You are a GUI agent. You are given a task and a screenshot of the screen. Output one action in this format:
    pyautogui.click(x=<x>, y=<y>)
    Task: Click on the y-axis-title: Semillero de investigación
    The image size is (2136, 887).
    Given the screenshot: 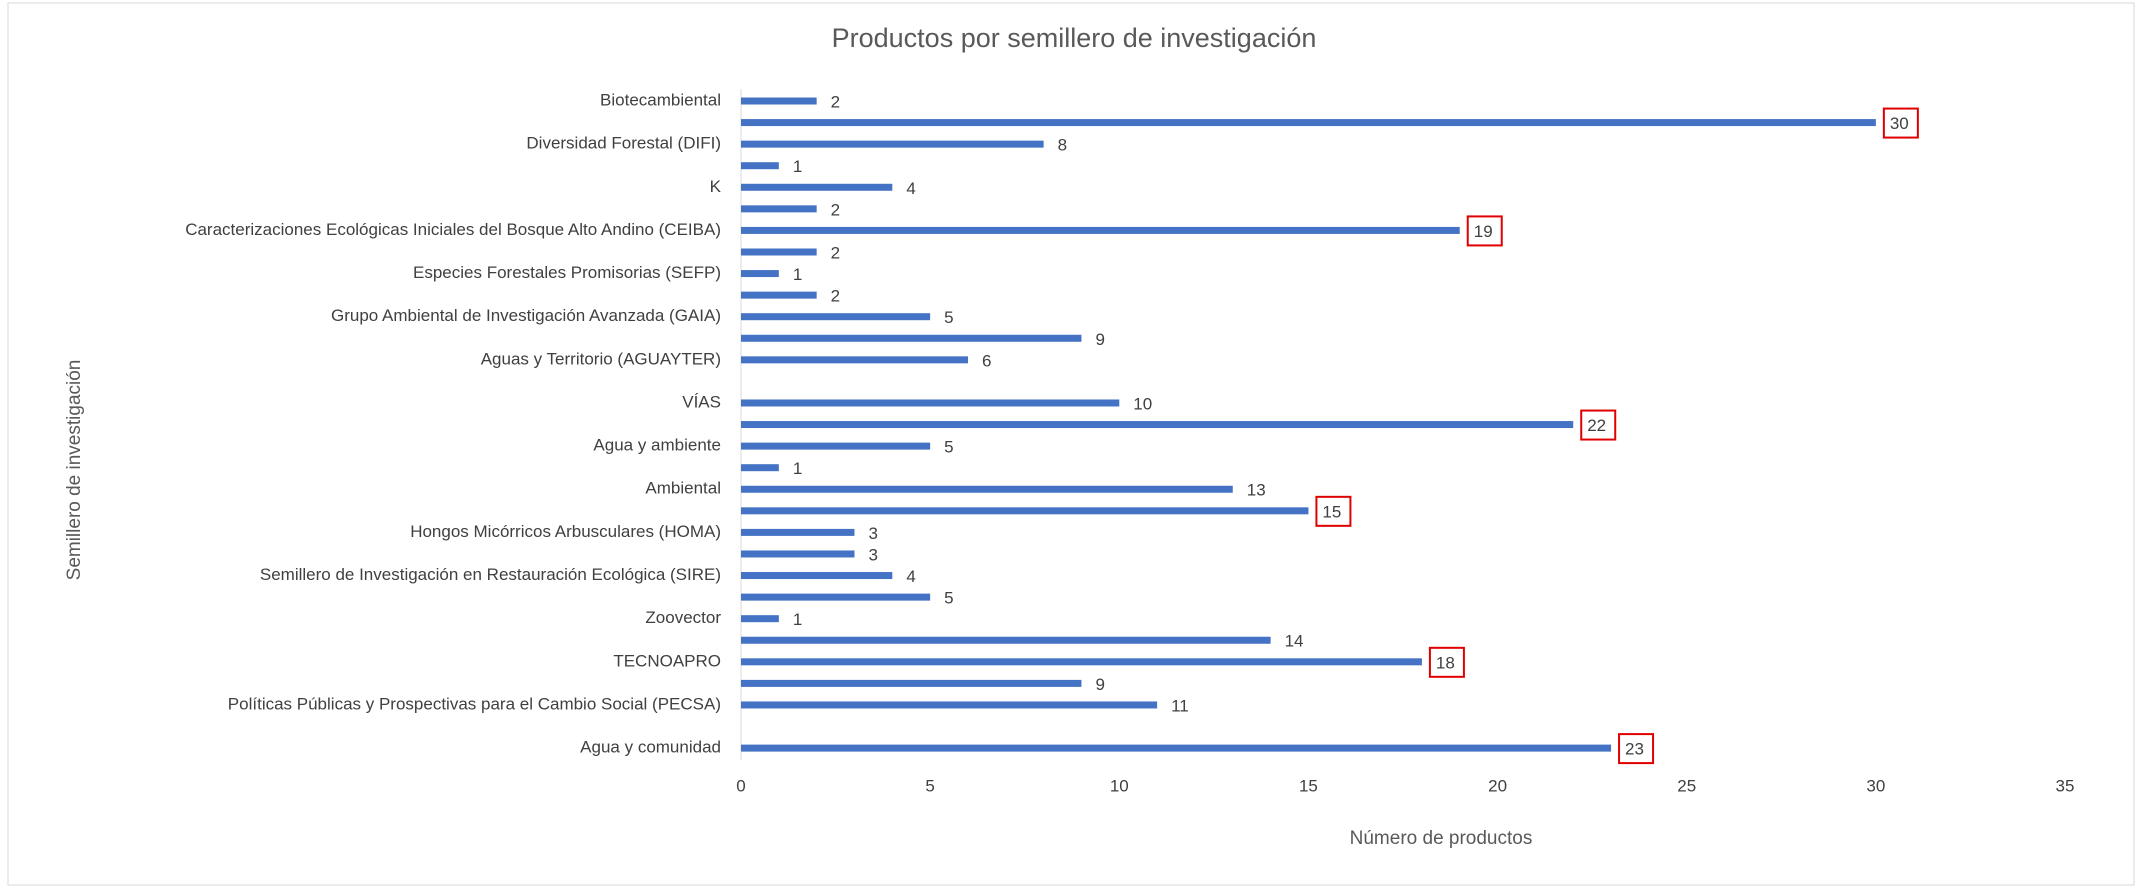 What is the action you would take?
    pyautogui.click(x=74, y=470)
    